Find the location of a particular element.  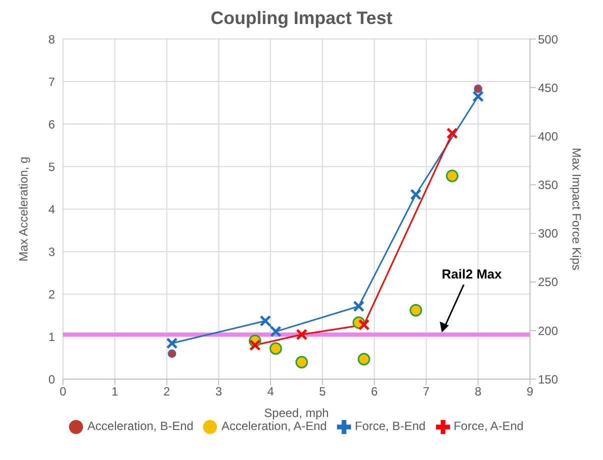

y-tick-label: 7 is located at coordinates (52, 81).